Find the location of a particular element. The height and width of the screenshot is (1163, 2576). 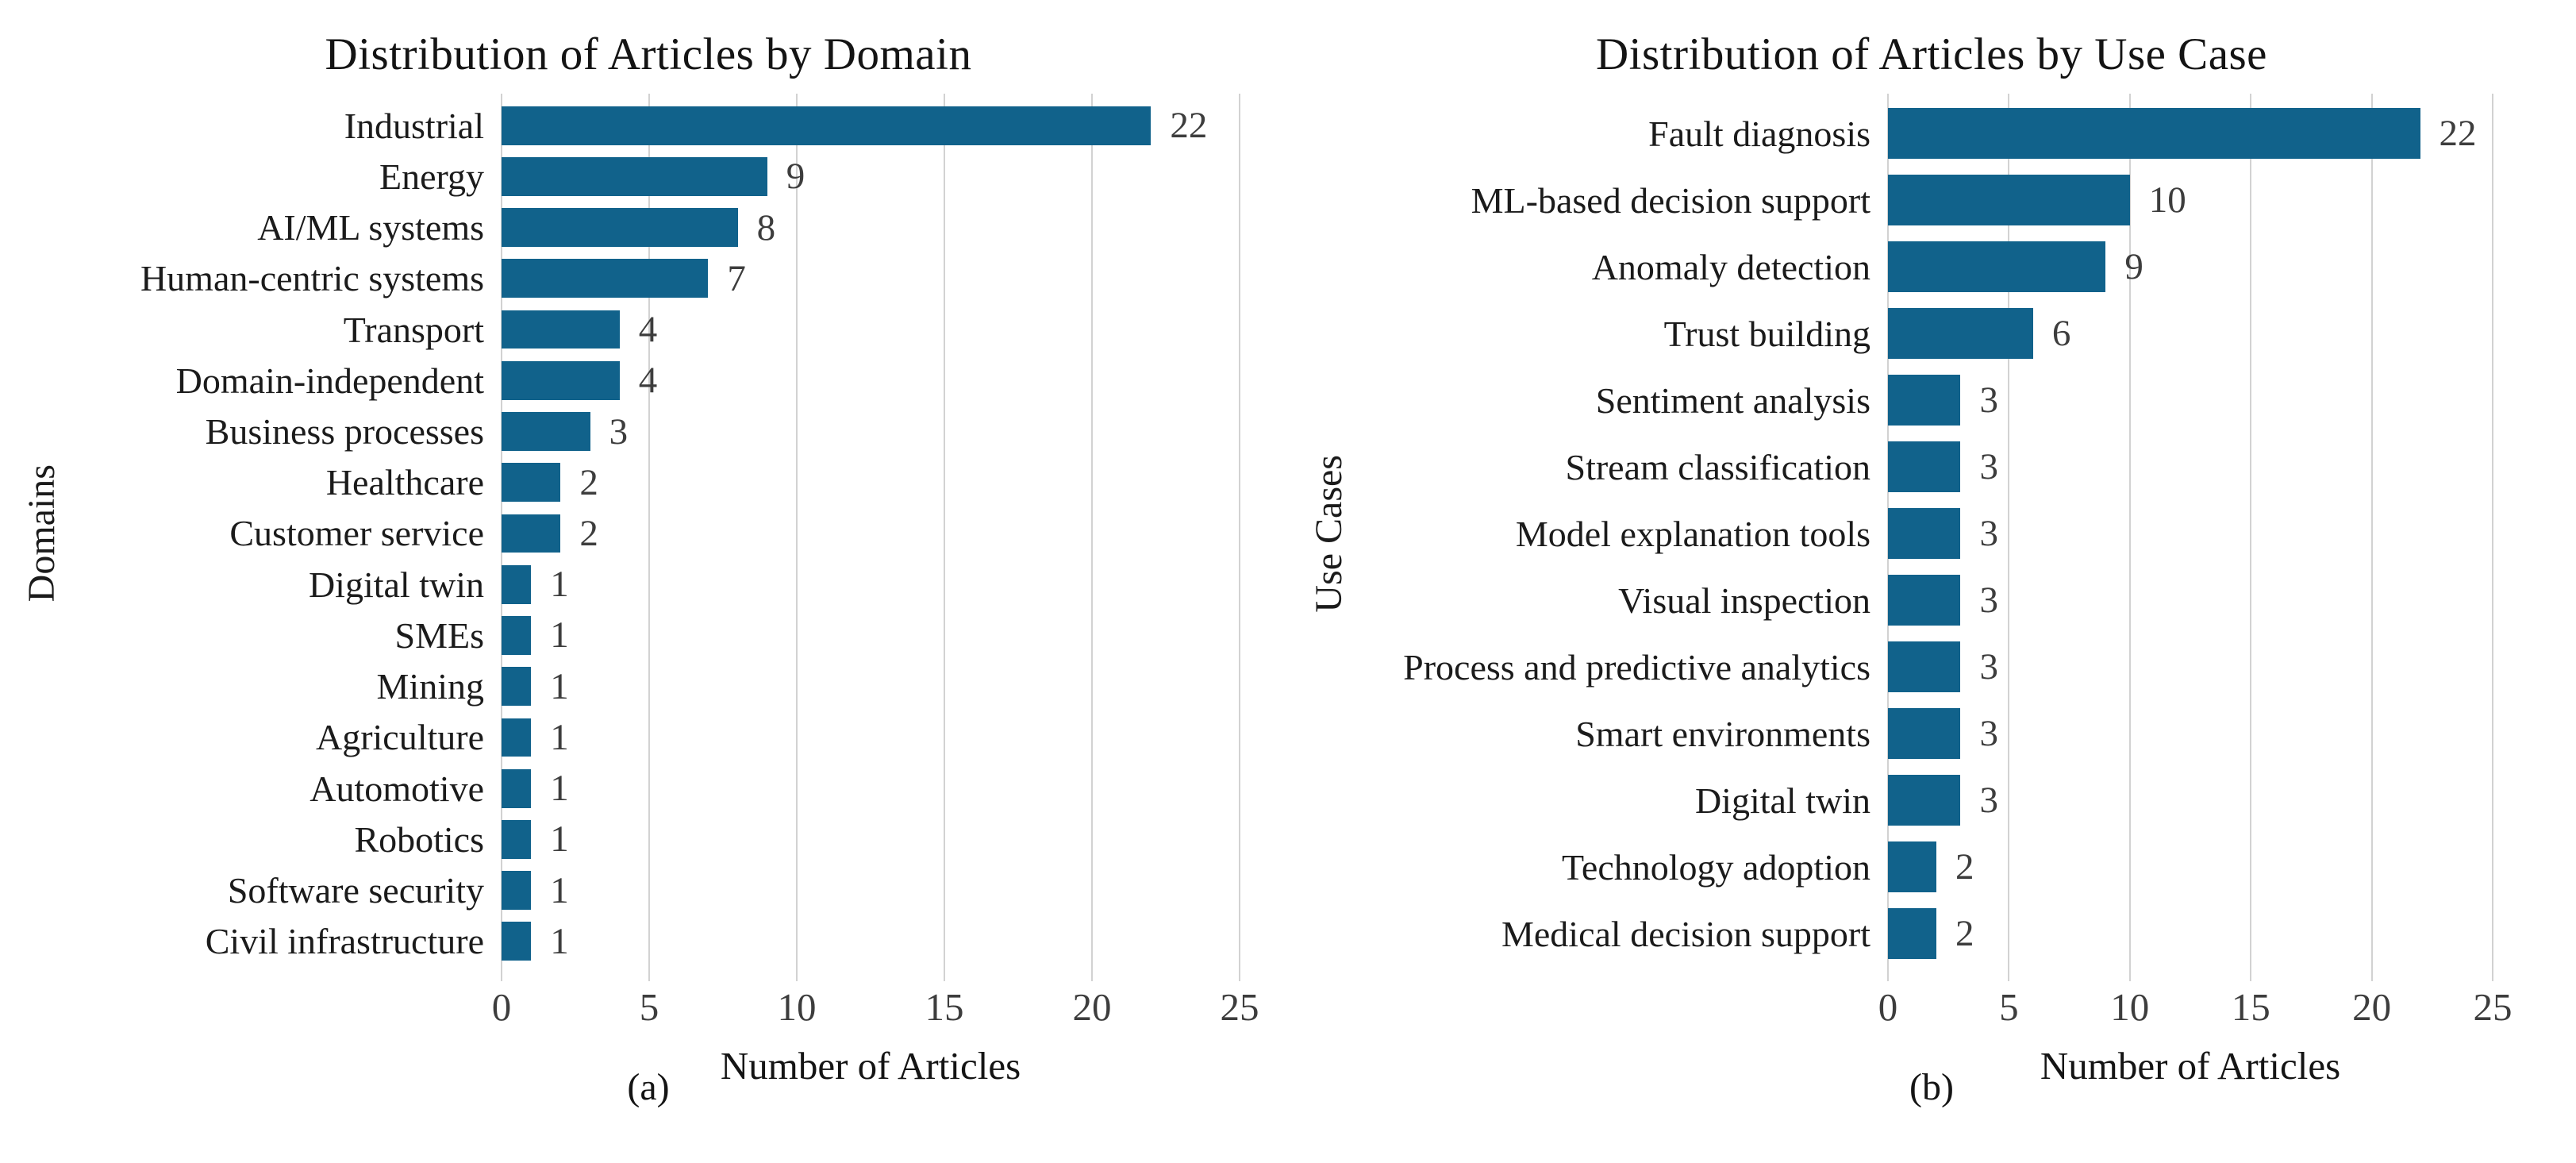

category-label: Fault diagnosis is located at coordinates (1759, 133).